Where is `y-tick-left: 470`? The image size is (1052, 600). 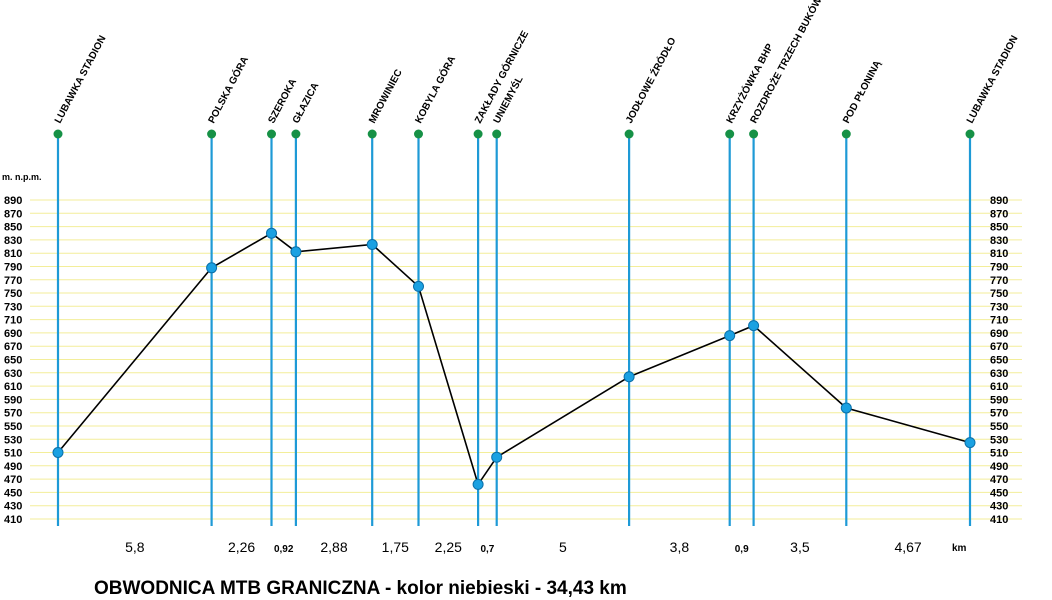
y-tick-left: 470 is located at coordinates (13, 480).